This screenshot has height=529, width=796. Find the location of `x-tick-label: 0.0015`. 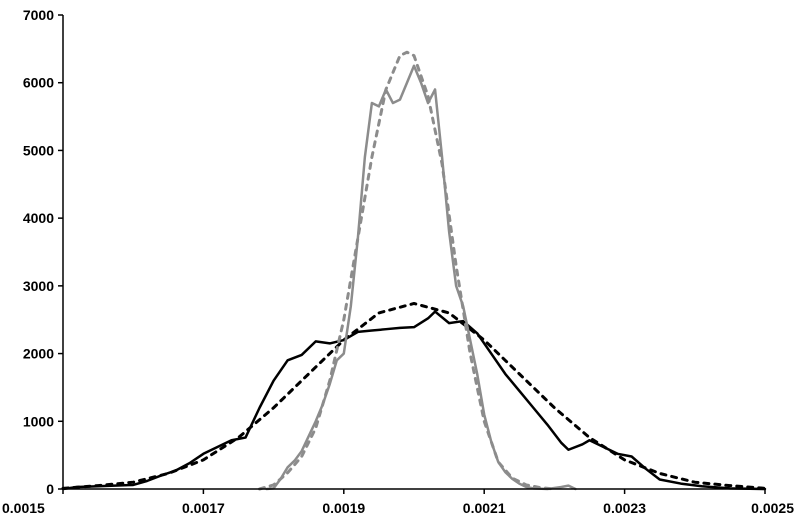

x-tick-label: 0.0015 is located at coordinates (23, 508).